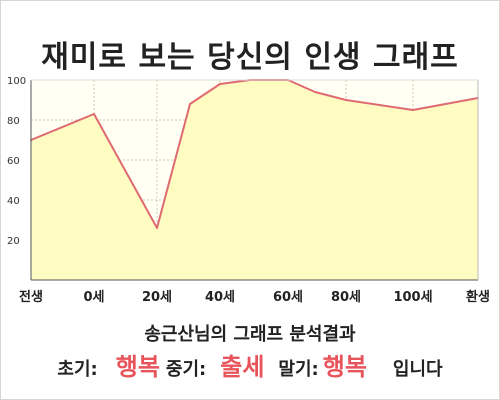 This screenshot has height=400, width=500. I want to click on x-tick-label-3: 40세, so click(220, 297).